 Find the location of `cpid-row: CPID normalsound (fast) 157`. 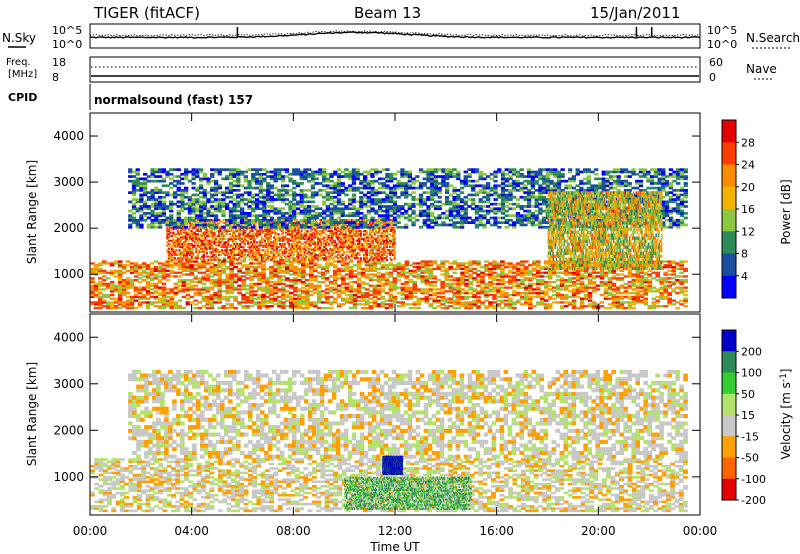

cpid-row: CPID normalsound (fast) 157 is located at coordinates (130, 97).